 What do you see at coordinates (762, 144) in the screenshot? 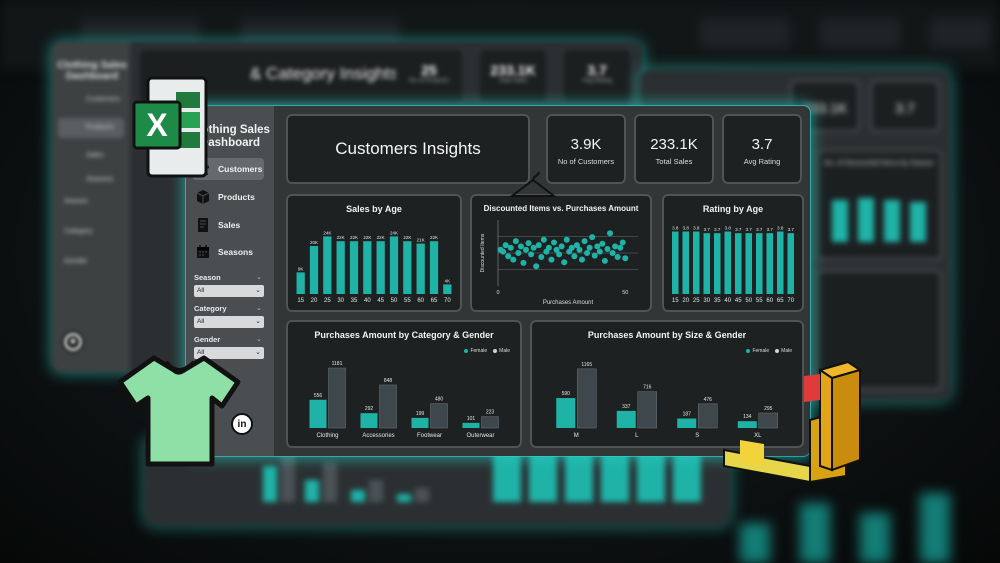
I see `kpi-value: 3.7` at bounding box center [762, 144].